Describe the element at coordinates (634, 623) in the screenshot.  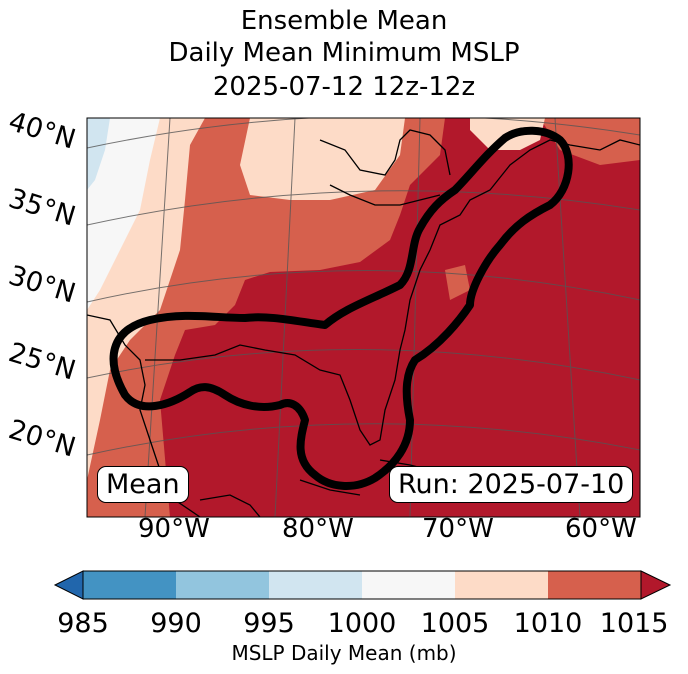
I see `colorbar-tick-1015: 1015` at that location.